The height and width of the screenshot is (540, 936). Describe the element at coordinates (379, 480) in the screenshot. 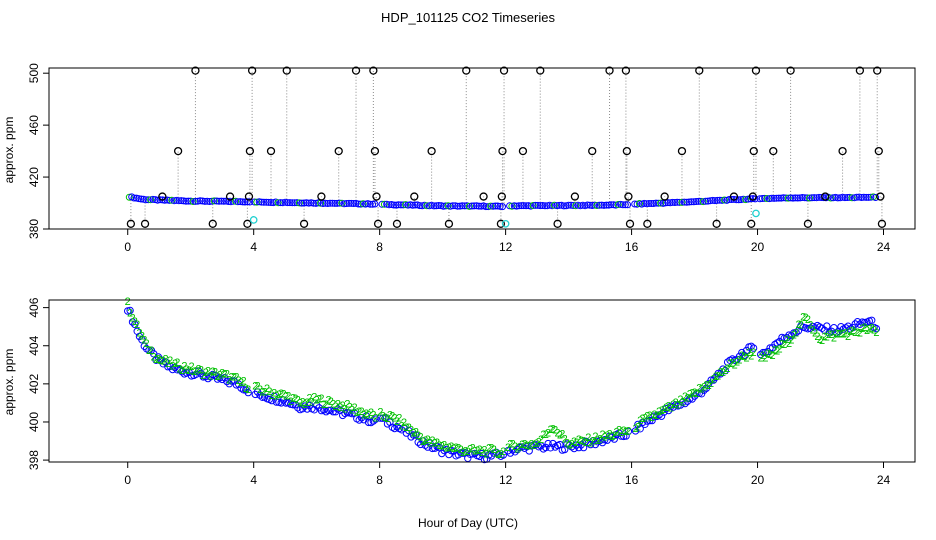

I see `bottom-x-tick-label: 8` at that location.